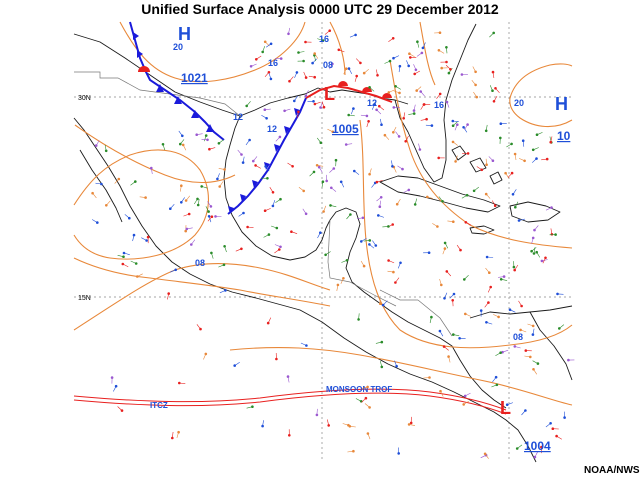 This screenshot has width=640, height=480. I want to click on pressure-value-high: 1021, so click(194, 78).